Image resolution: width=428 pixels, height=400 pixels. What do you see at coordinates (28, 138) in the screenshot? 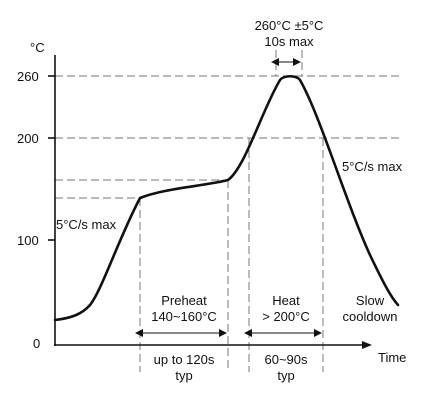
I see `tick-label-200: 200` at bounding box center [28, 138].